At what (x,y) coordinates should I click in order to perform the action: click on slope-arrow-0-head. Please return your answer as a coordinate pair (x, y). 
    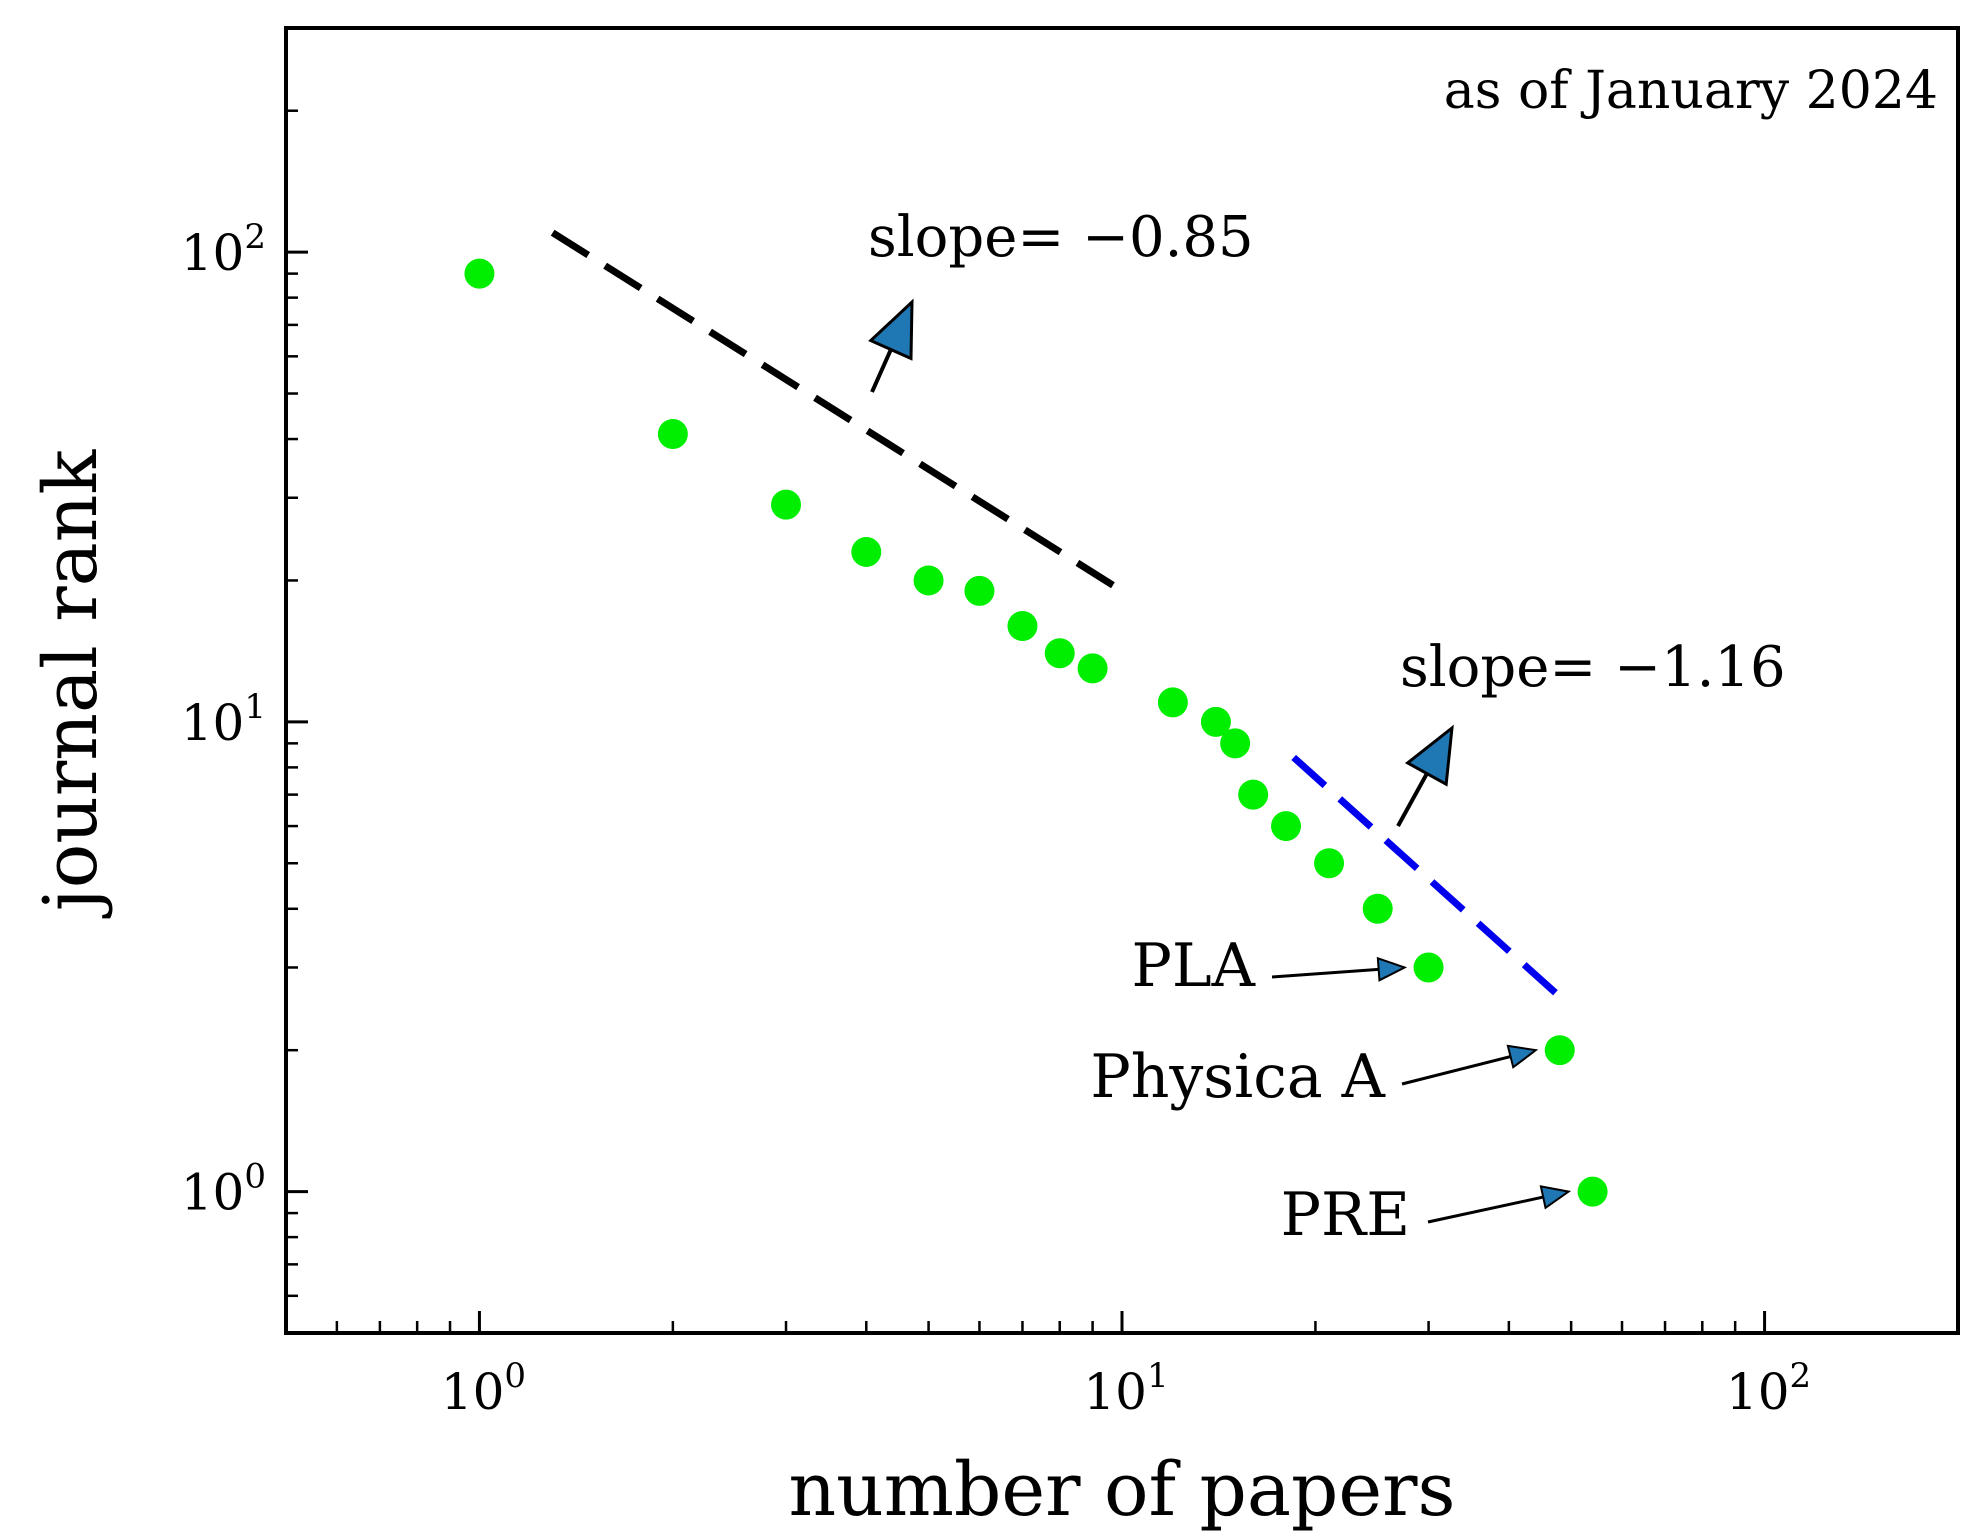
    Looking at the image, I should click on (891, 329).